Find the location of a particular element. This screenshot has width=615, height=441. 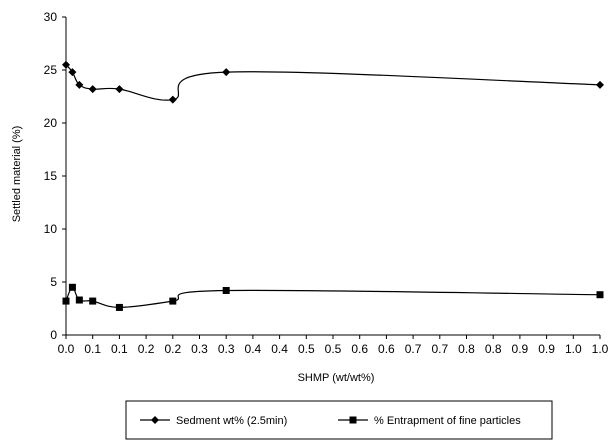

y-tick-label: 15 is located at coordinates (51, 176).